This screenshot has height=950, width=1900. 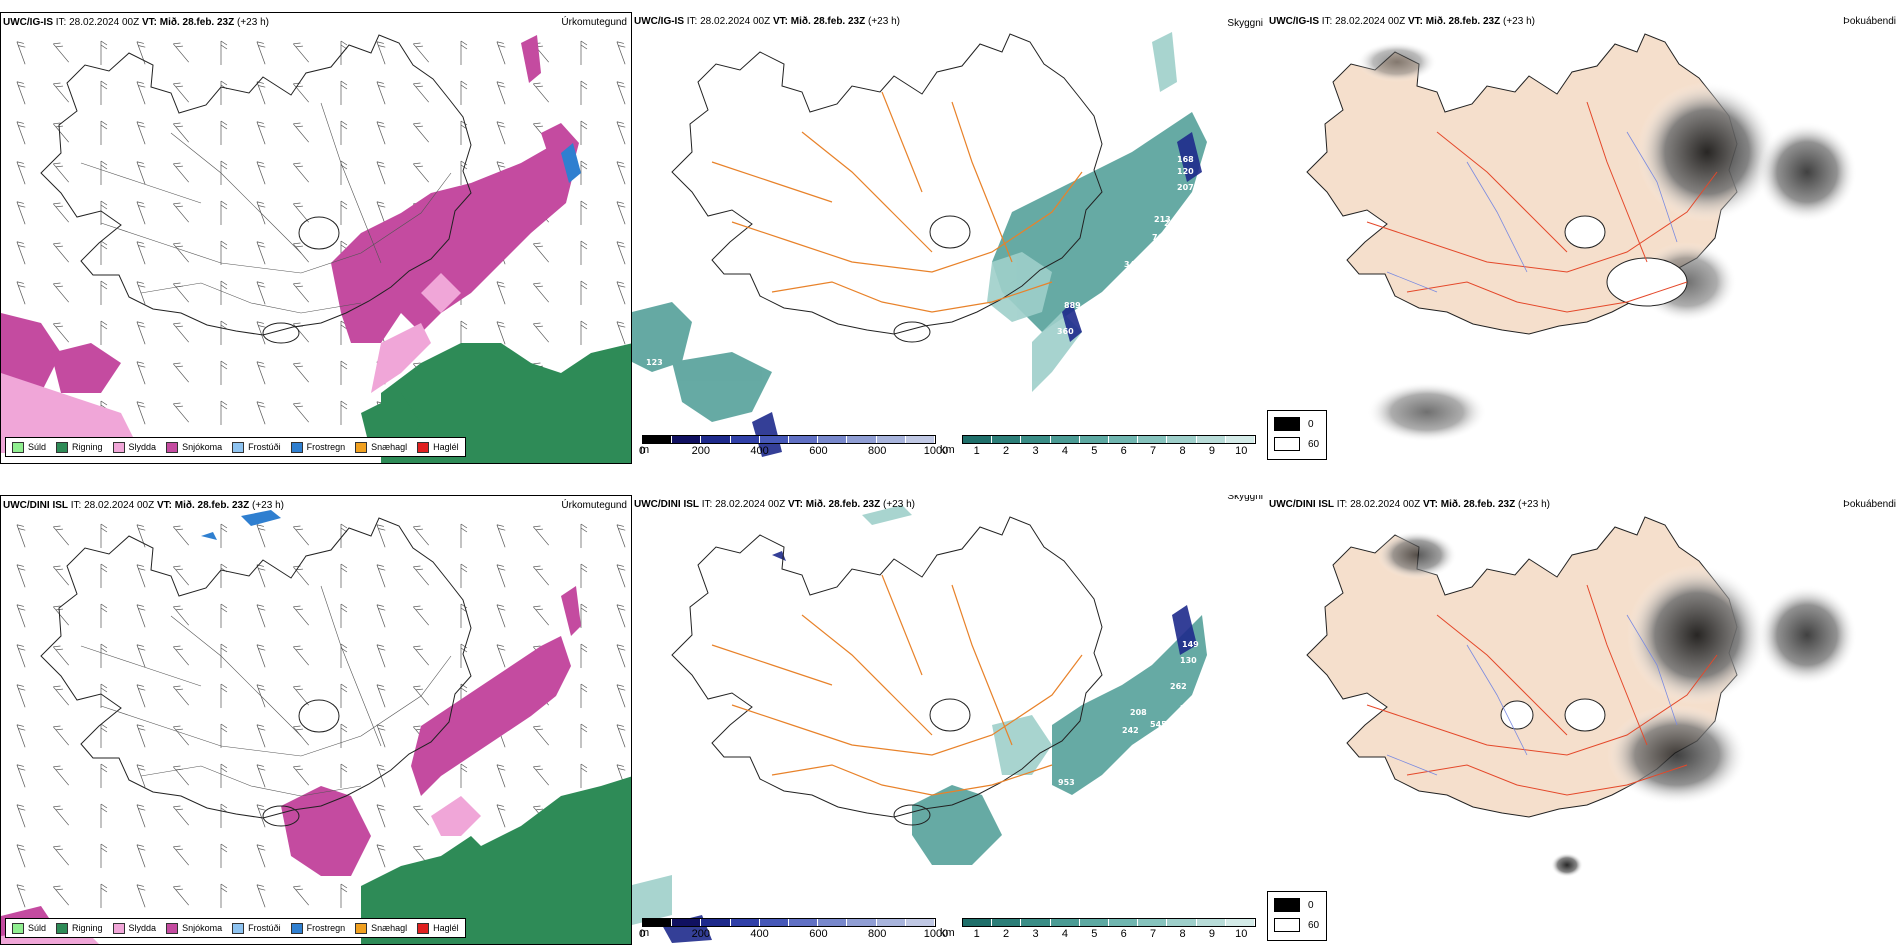 What do you see at coordinates (1123, 451) in the screenshot?
I see `colorbar-tick: 6` at bounding box center [1123, 451].